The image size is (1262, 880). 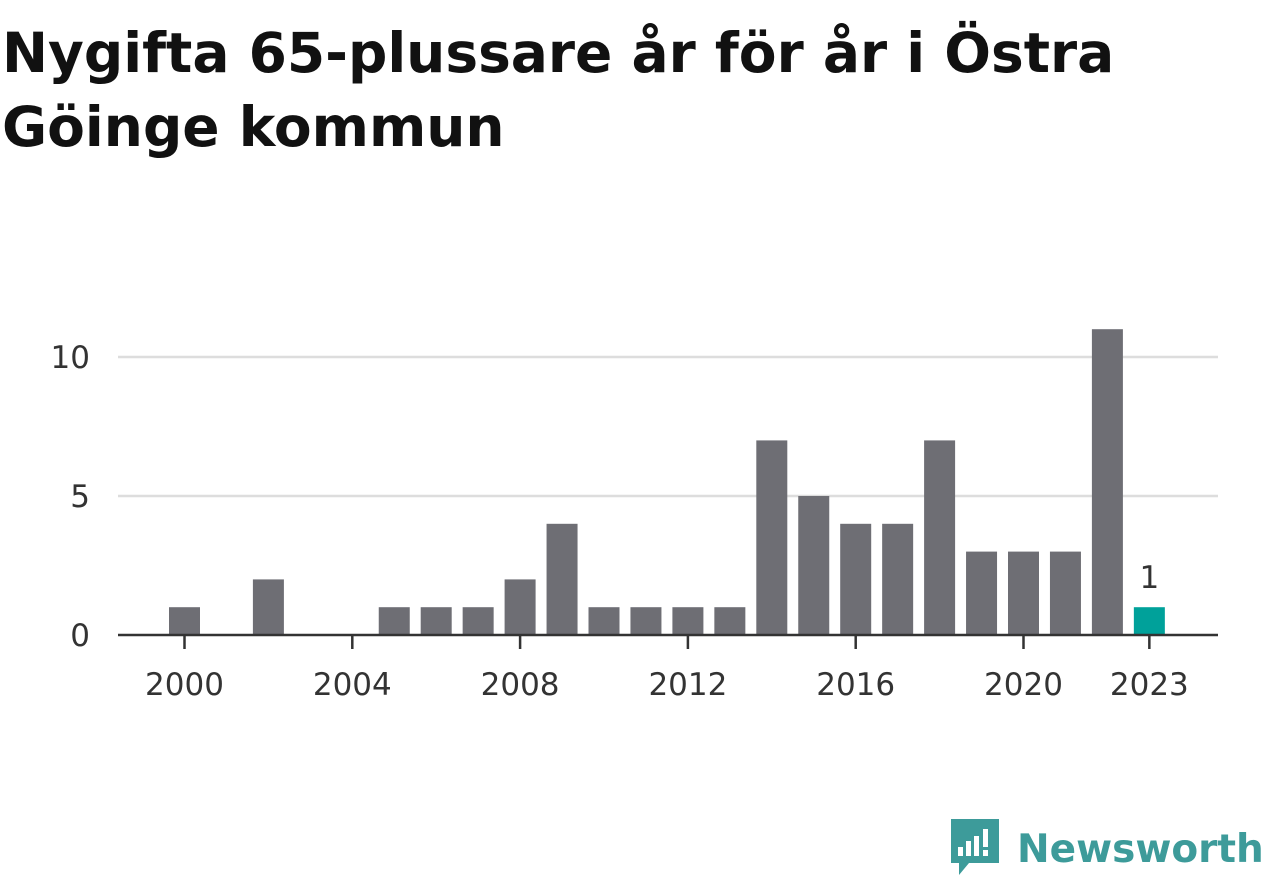 I want to click on x-tick-label-2023: 2023, so click(x=1149, y=685).